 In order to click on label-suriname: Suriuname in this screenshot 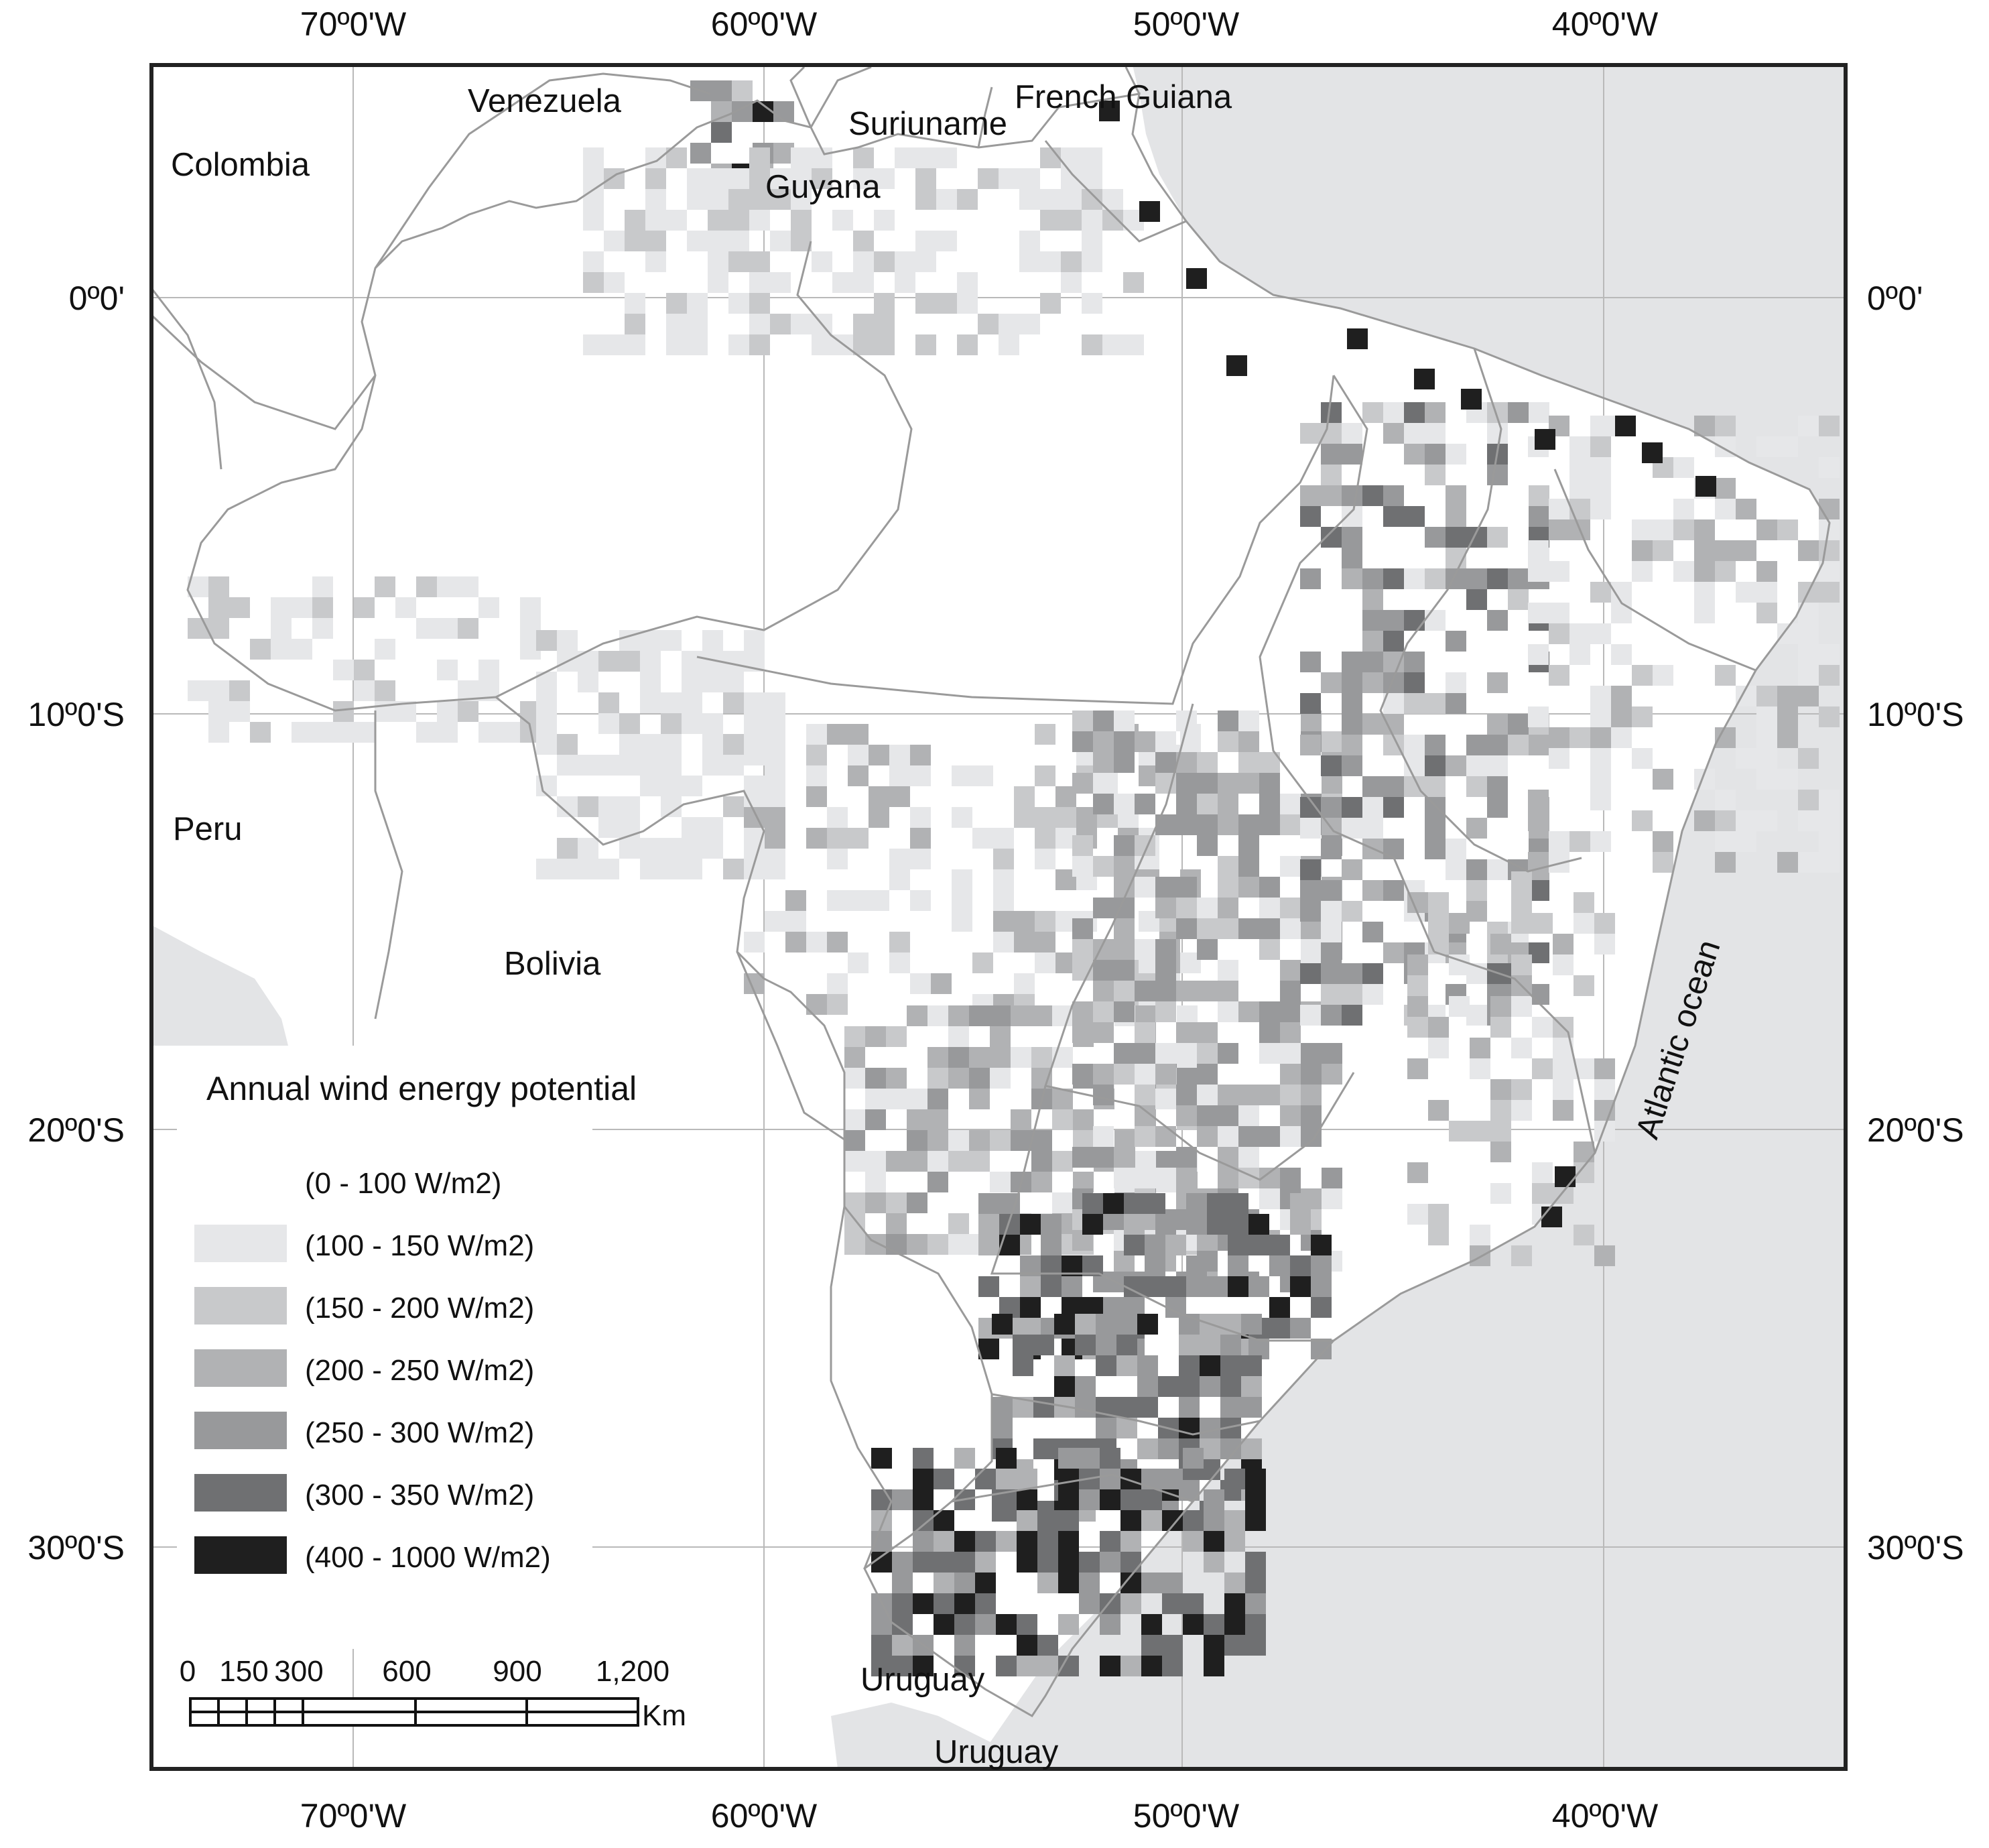, I will do `click(927, 124)`.